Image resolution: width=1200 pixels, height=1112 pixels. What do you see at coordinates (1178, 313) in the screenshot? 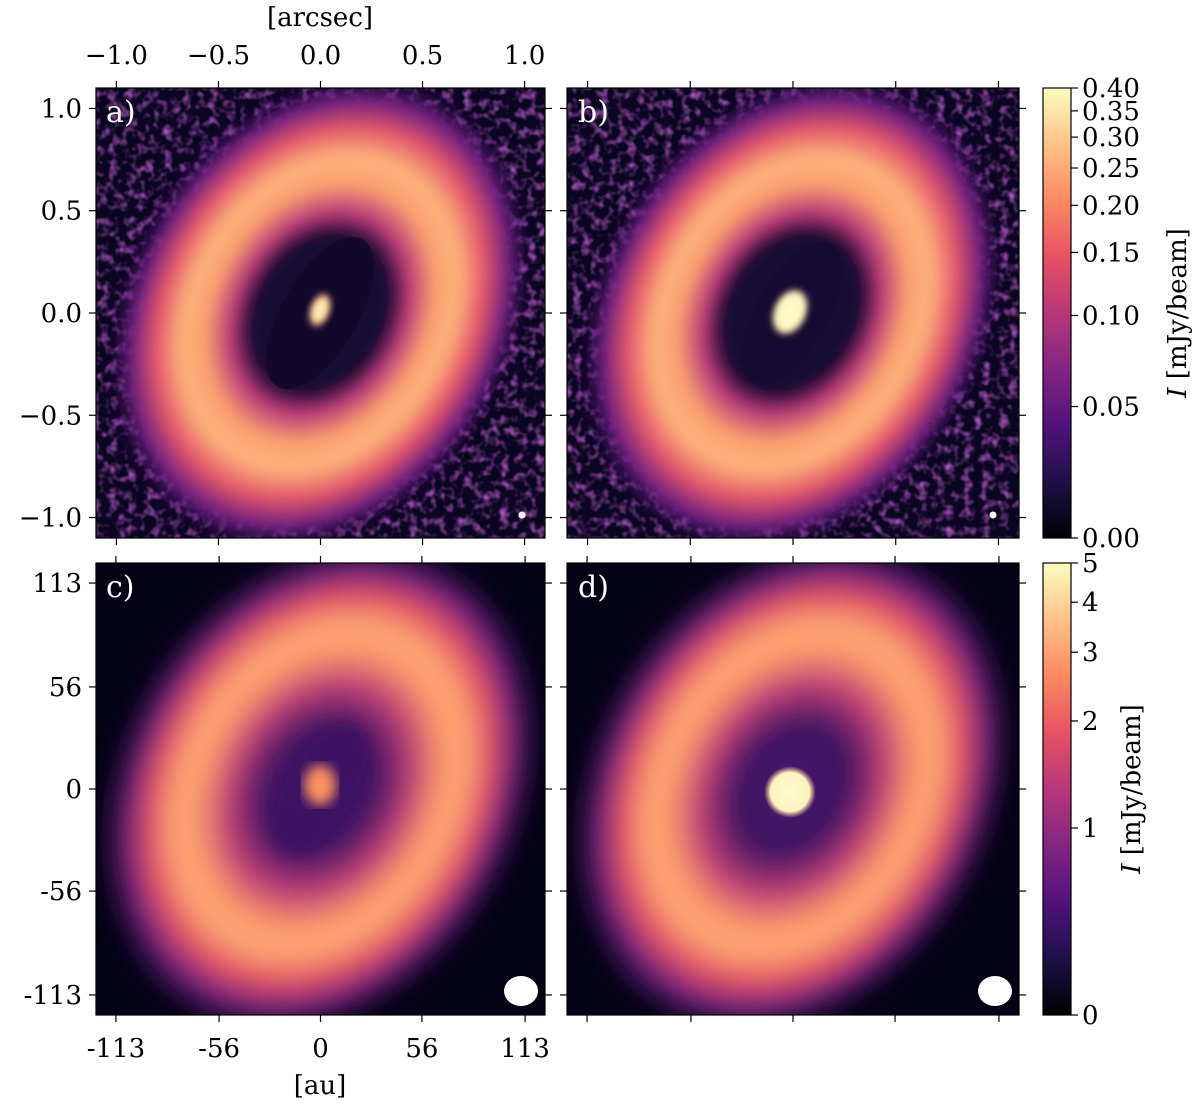
I see `colorbar-top-label: I [mJy/beam]` at bounding box center [1178, 313].